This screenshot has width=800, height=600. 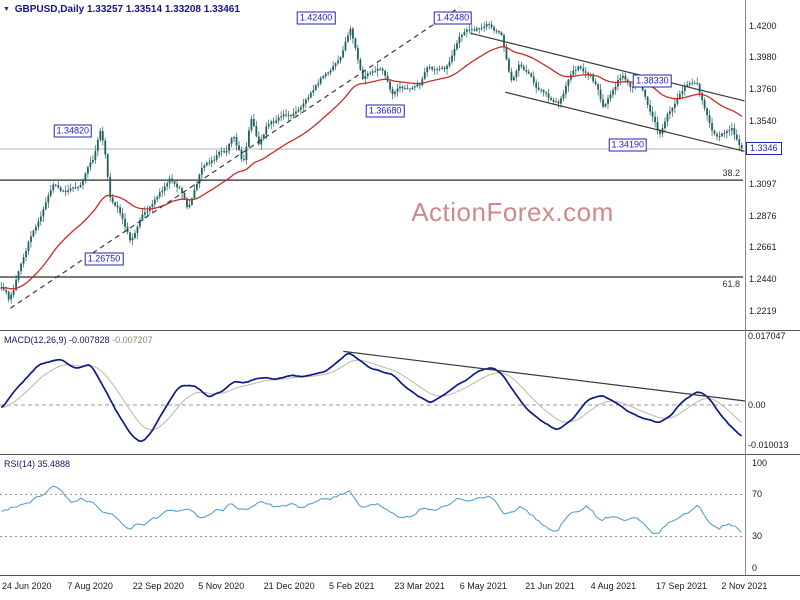 What do you see at coordinates (35, 340) in the screenshot?
I see `macd-name: MACD(12,26,9)` at bounding box center [35, 340].